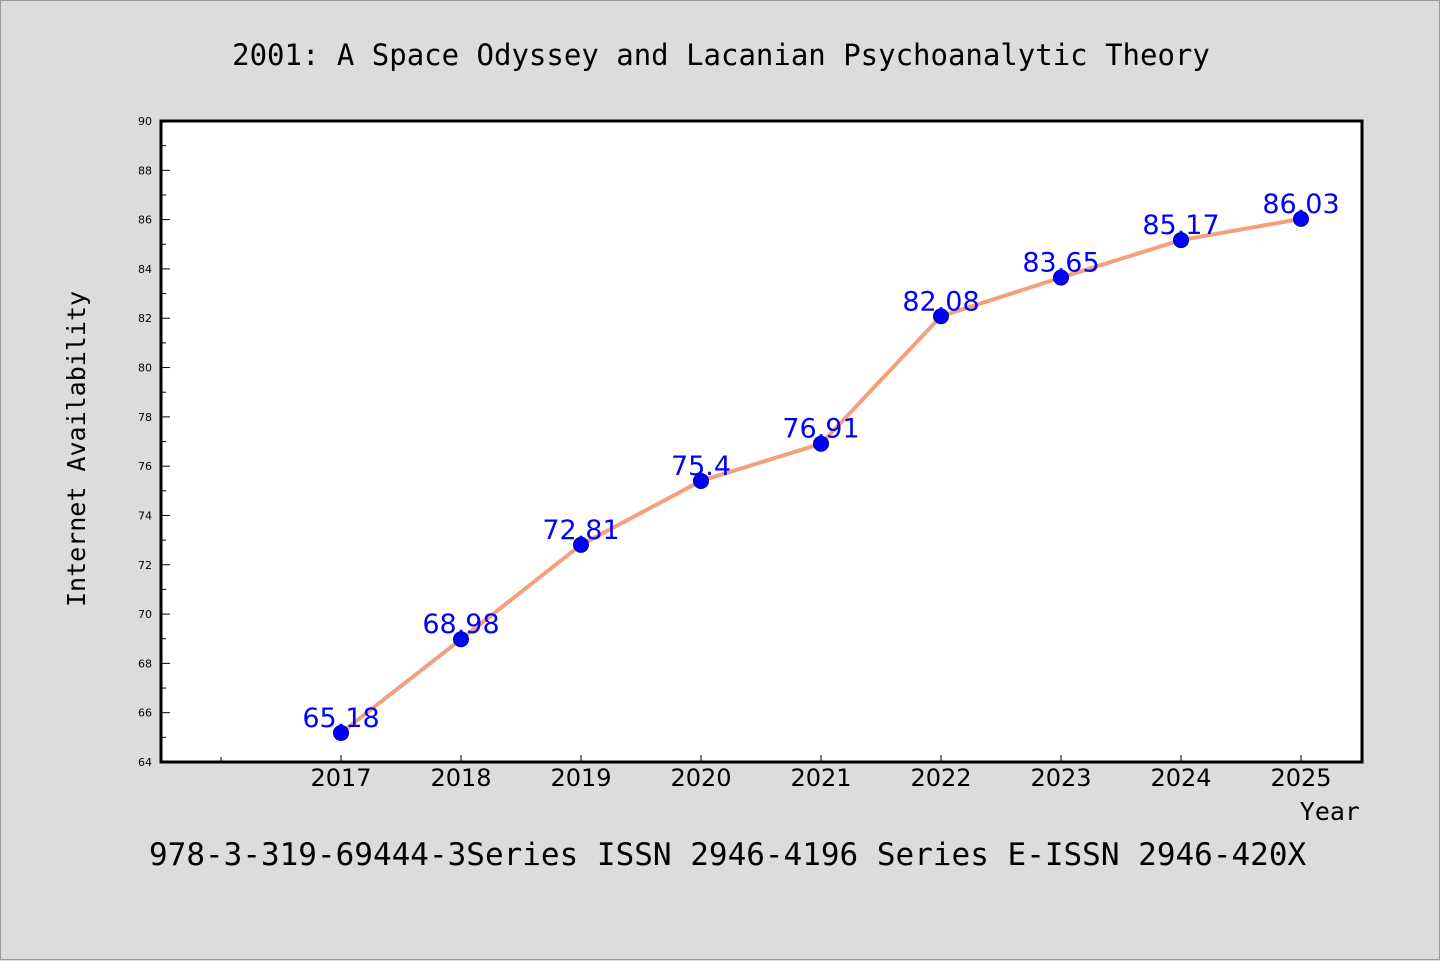 The height and width of the screenshot is (961, 1440). Describe the element at coordinates (776, 773) in the screenshot. I see `x-axis: 2017 2018 2019 2020 2021 2022 2023 2024 2025` at that location.